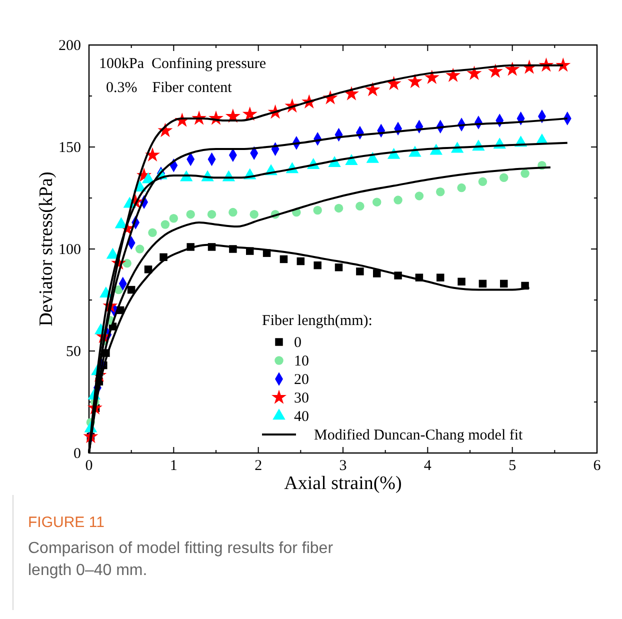  Describe the element at coordinates (169, 88) in the screenshot. I see `annotation: 0.3% Fiber content` at that location.